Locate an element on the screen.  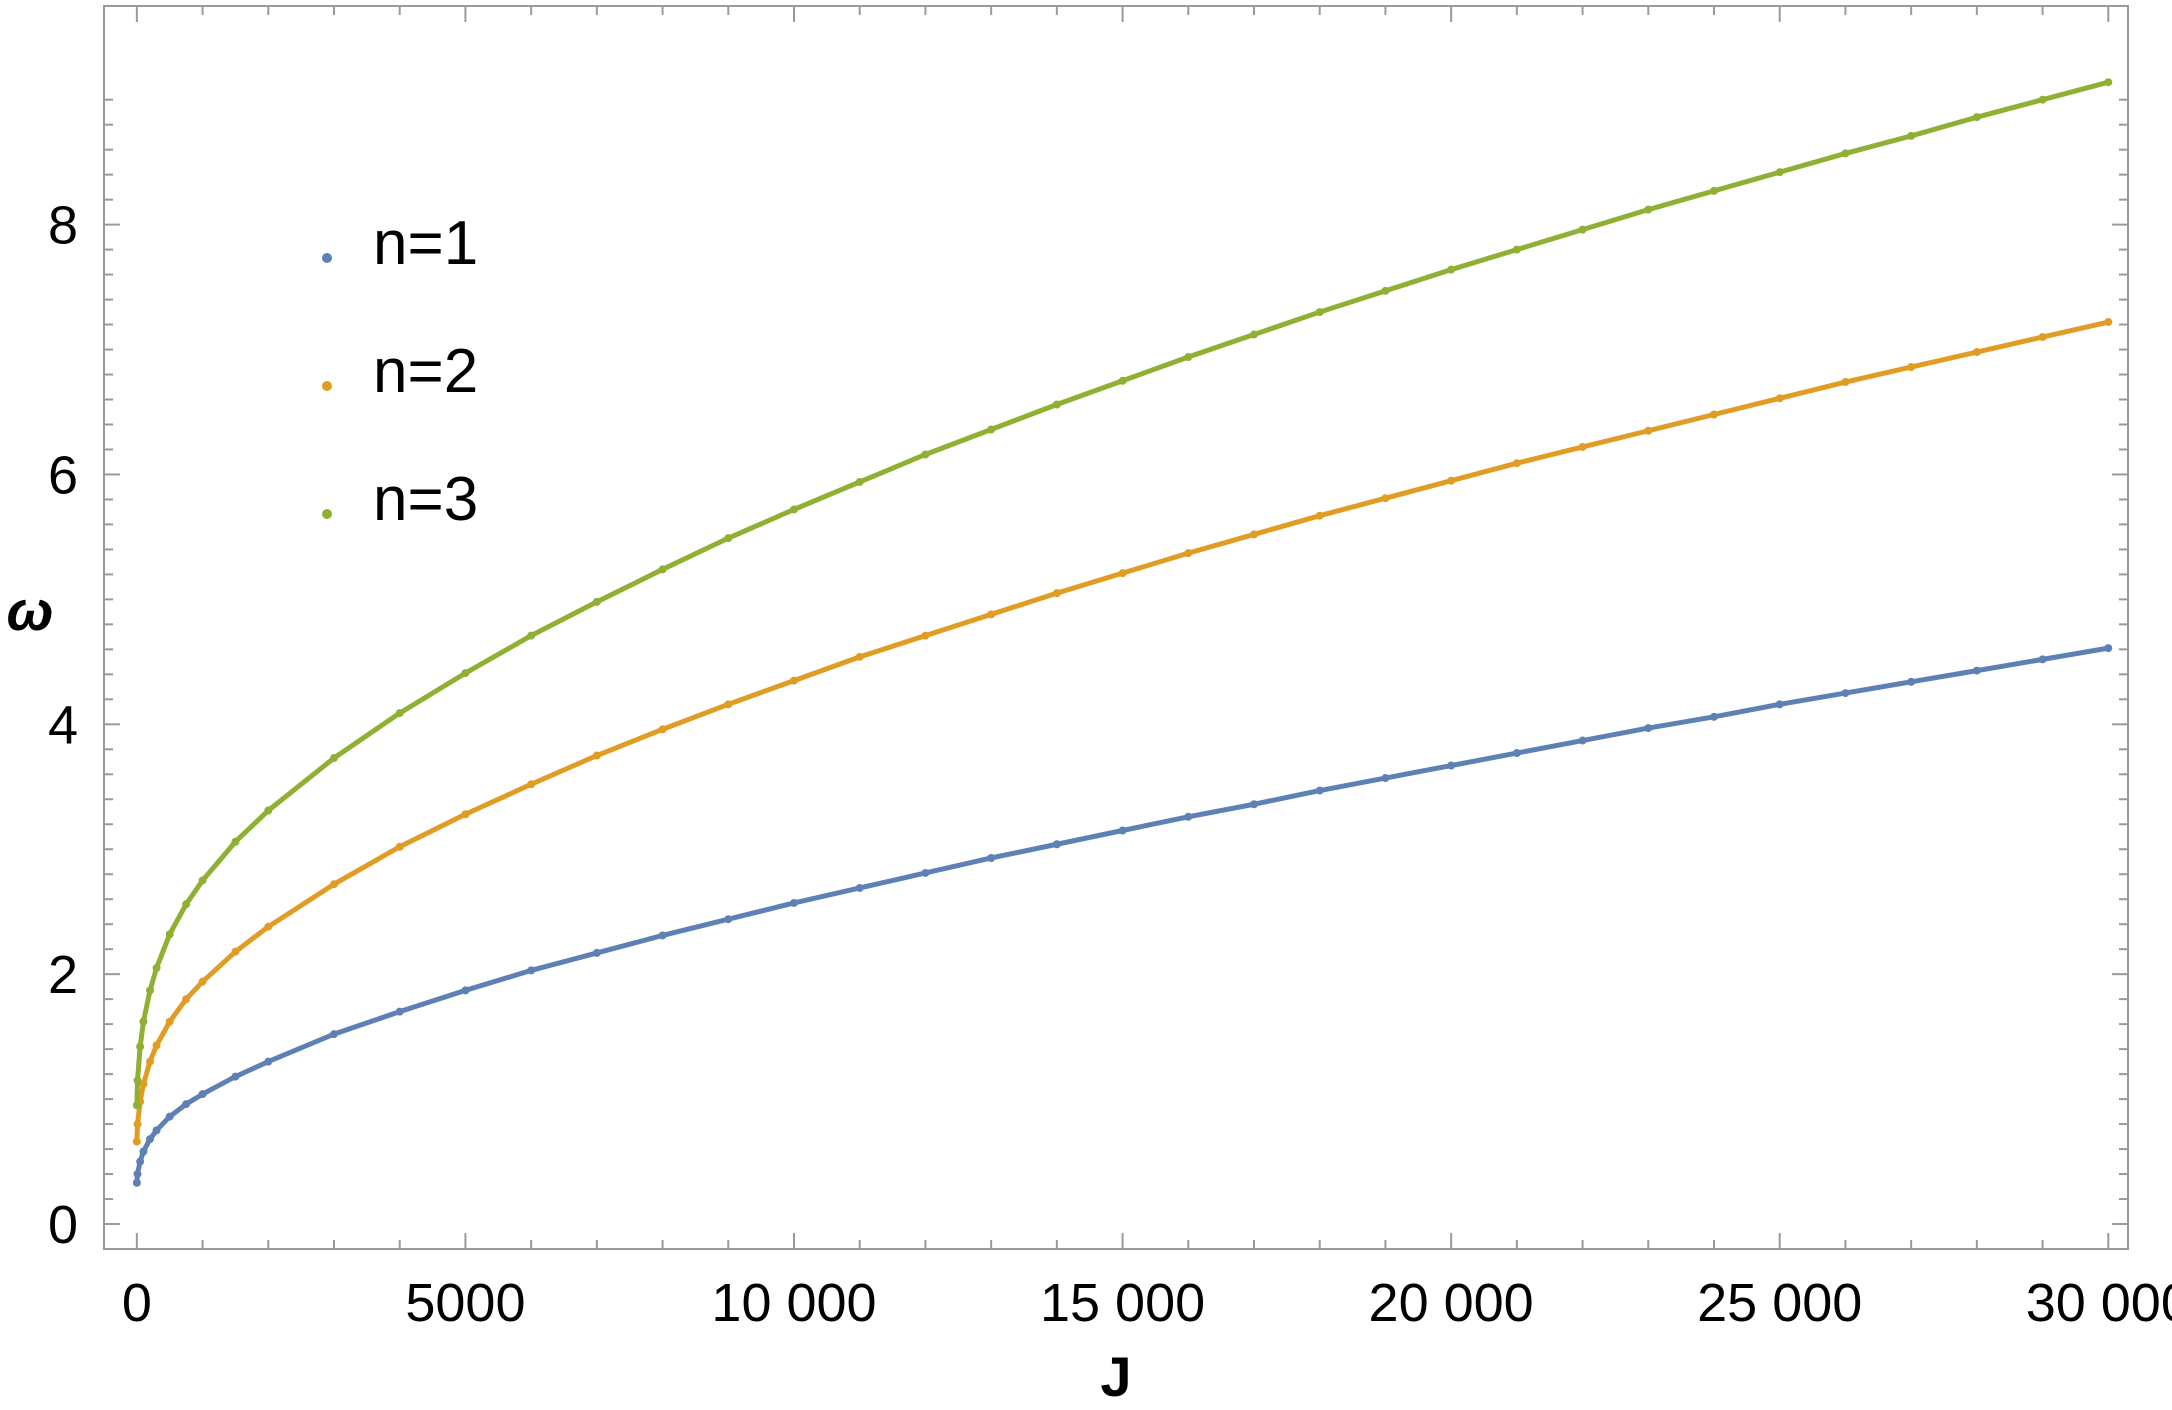
legend-item: n=1 is located at coordinates (400, 243).